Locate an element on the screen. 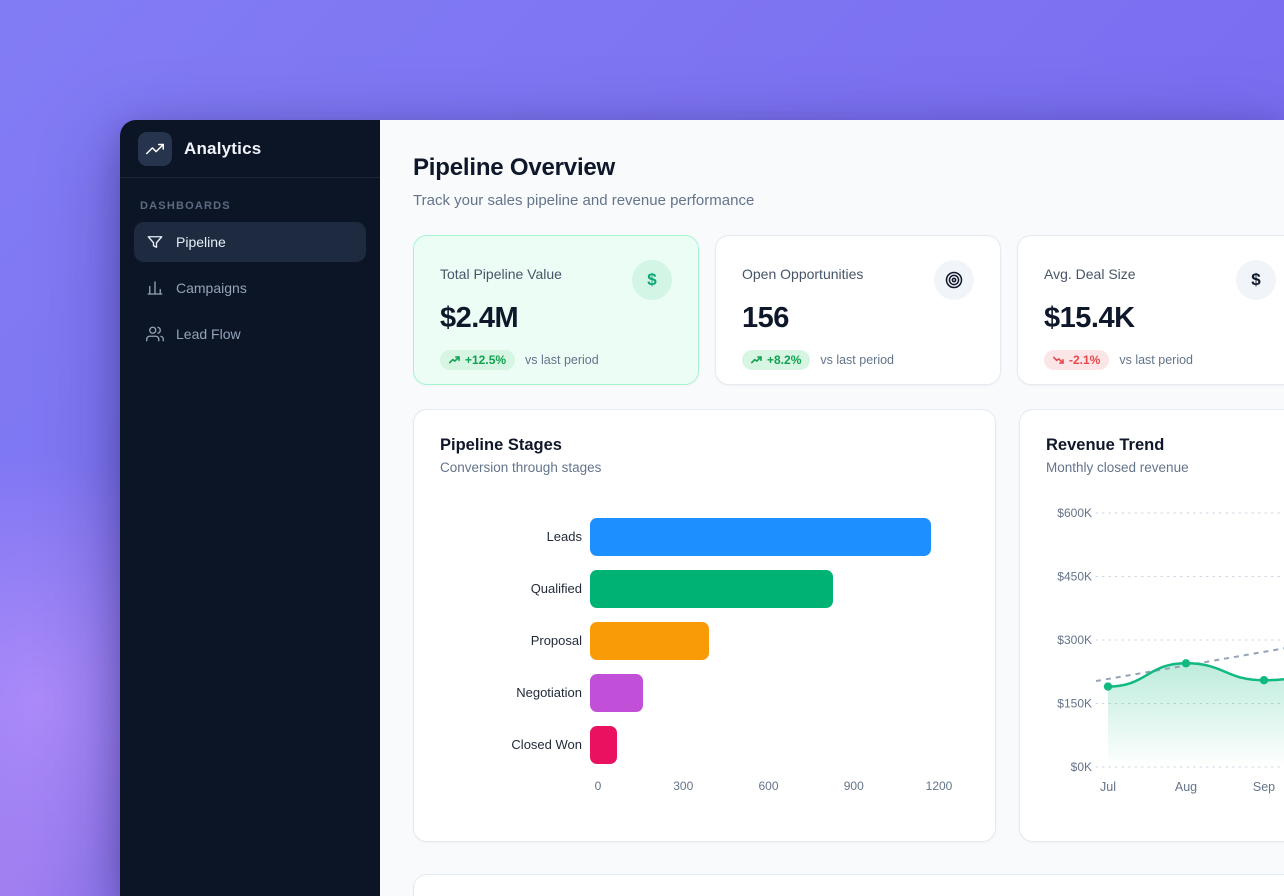 The image size is (1284, 896). sidebar-header: Analytics is located at coordinates (250, 149).